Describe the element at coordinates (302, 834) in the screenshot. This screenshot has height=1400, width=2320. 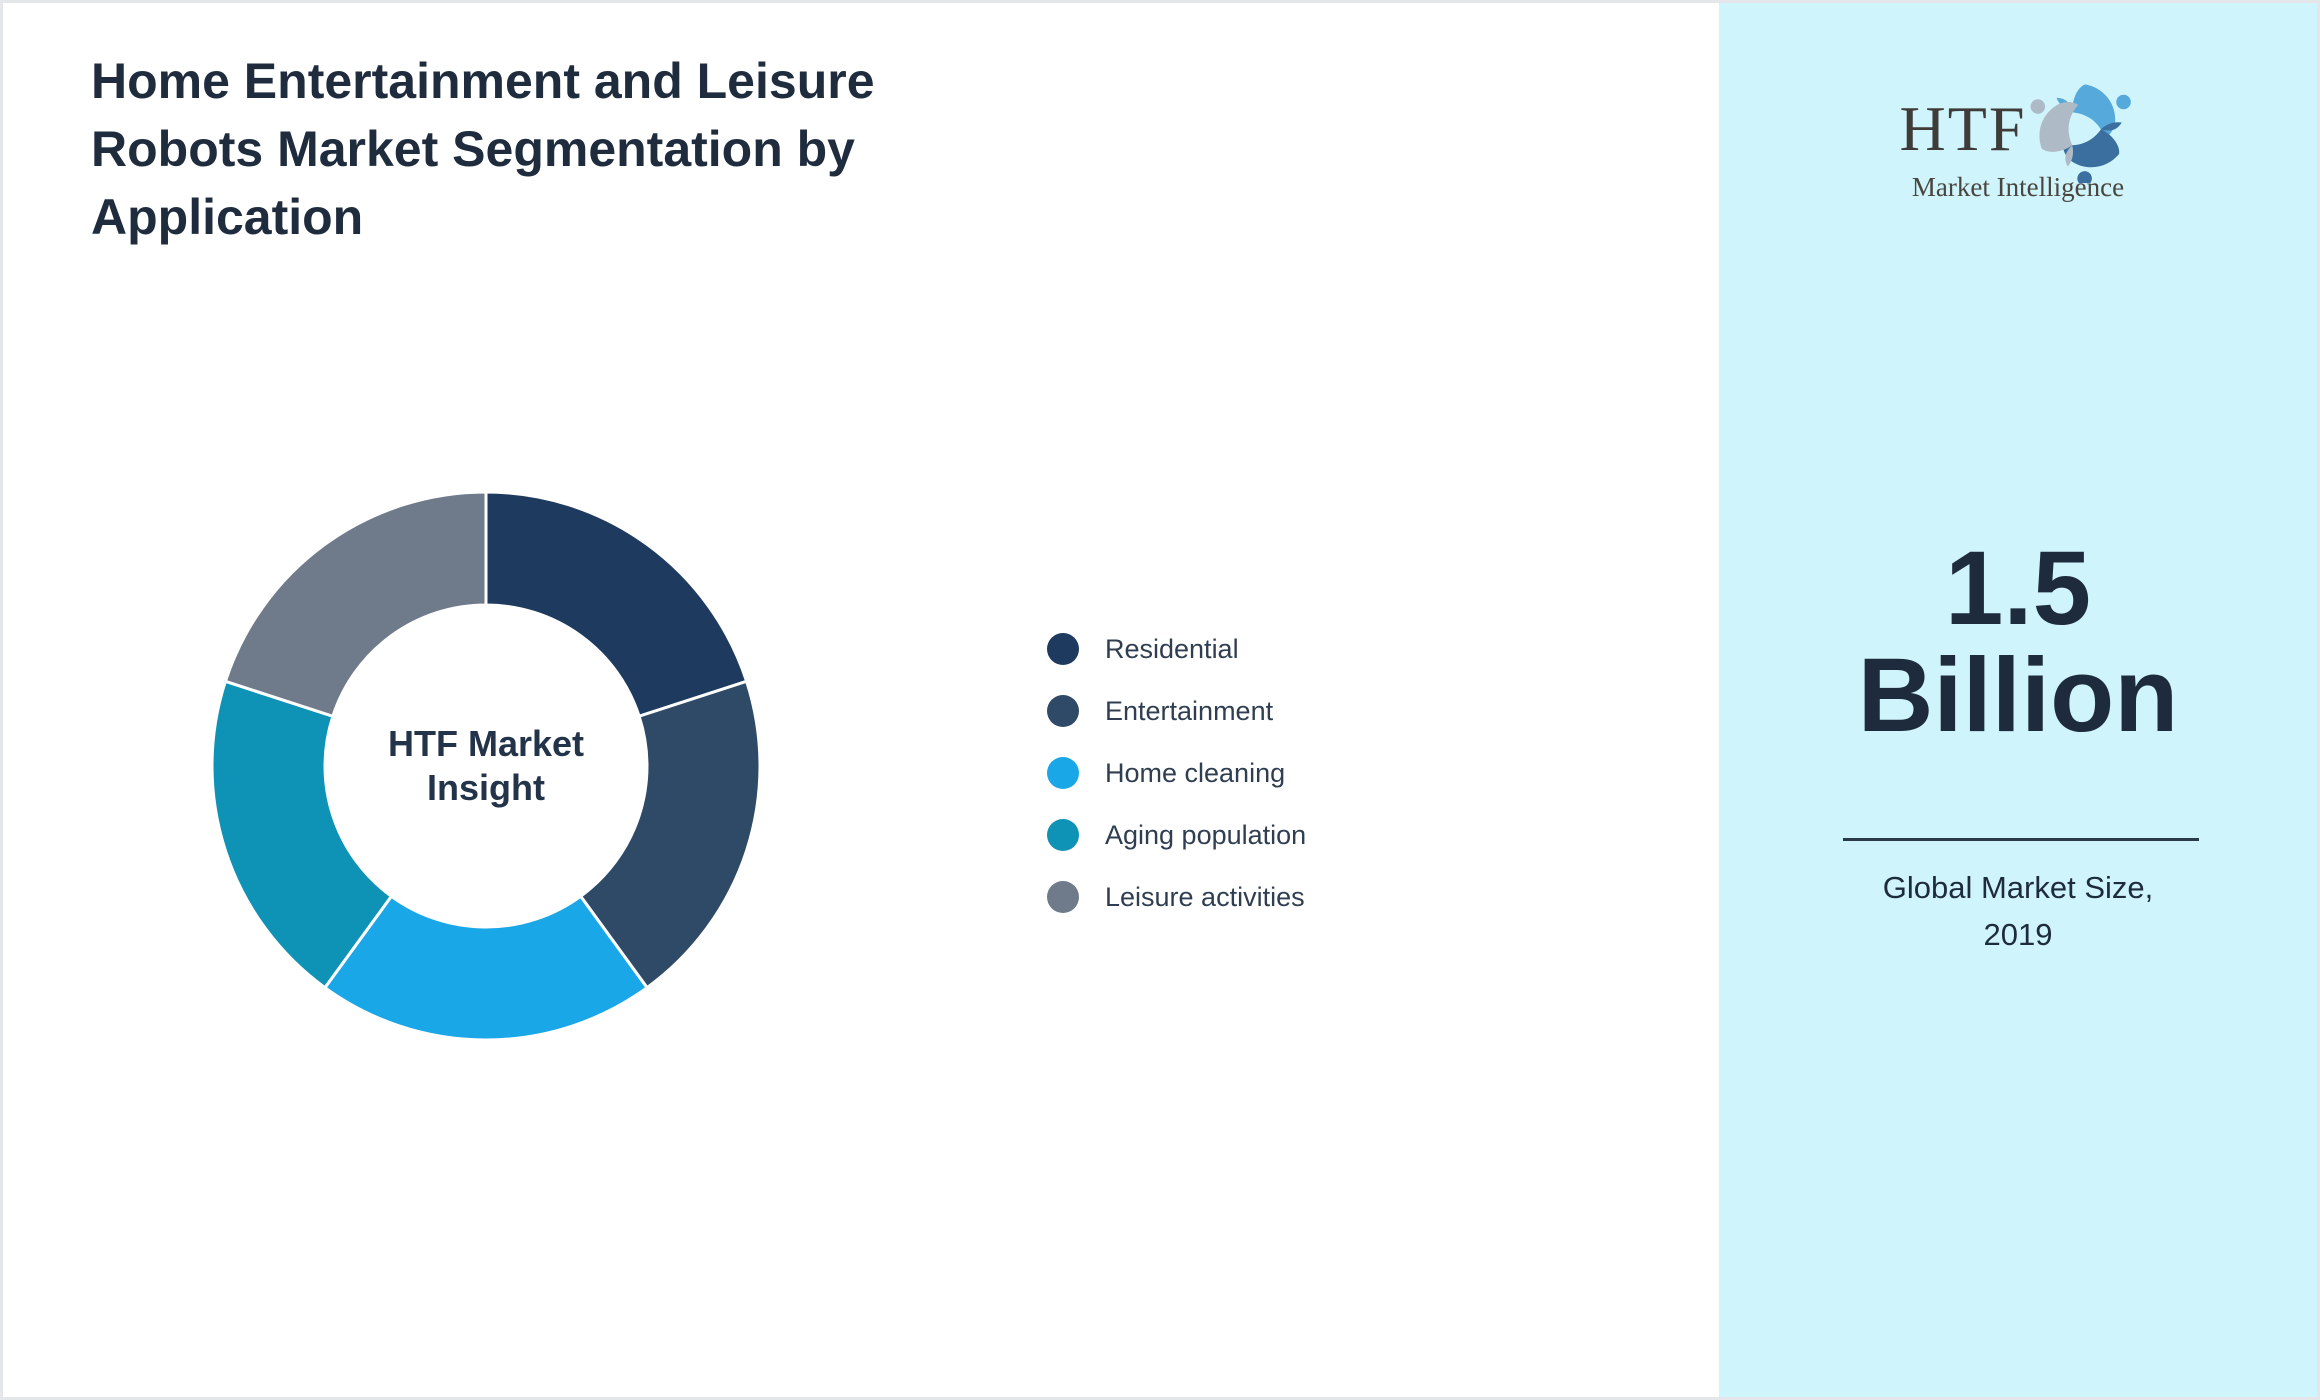
I see `donut-segment-aging-population` at that location.